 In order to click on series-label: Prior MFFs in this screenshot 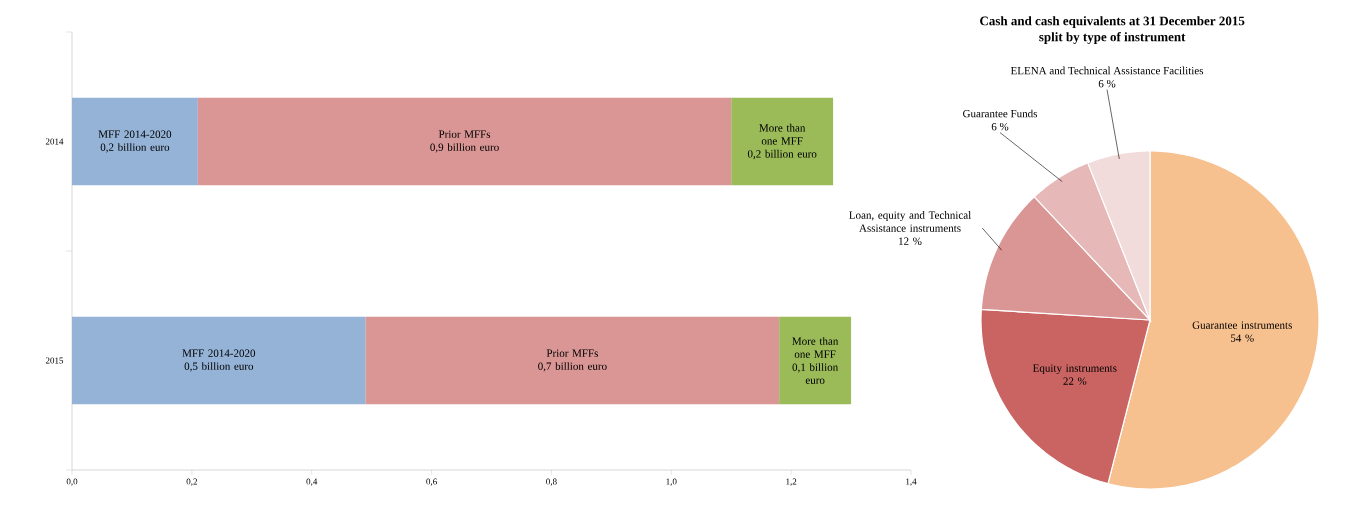, I will do `click(572, 353)`.